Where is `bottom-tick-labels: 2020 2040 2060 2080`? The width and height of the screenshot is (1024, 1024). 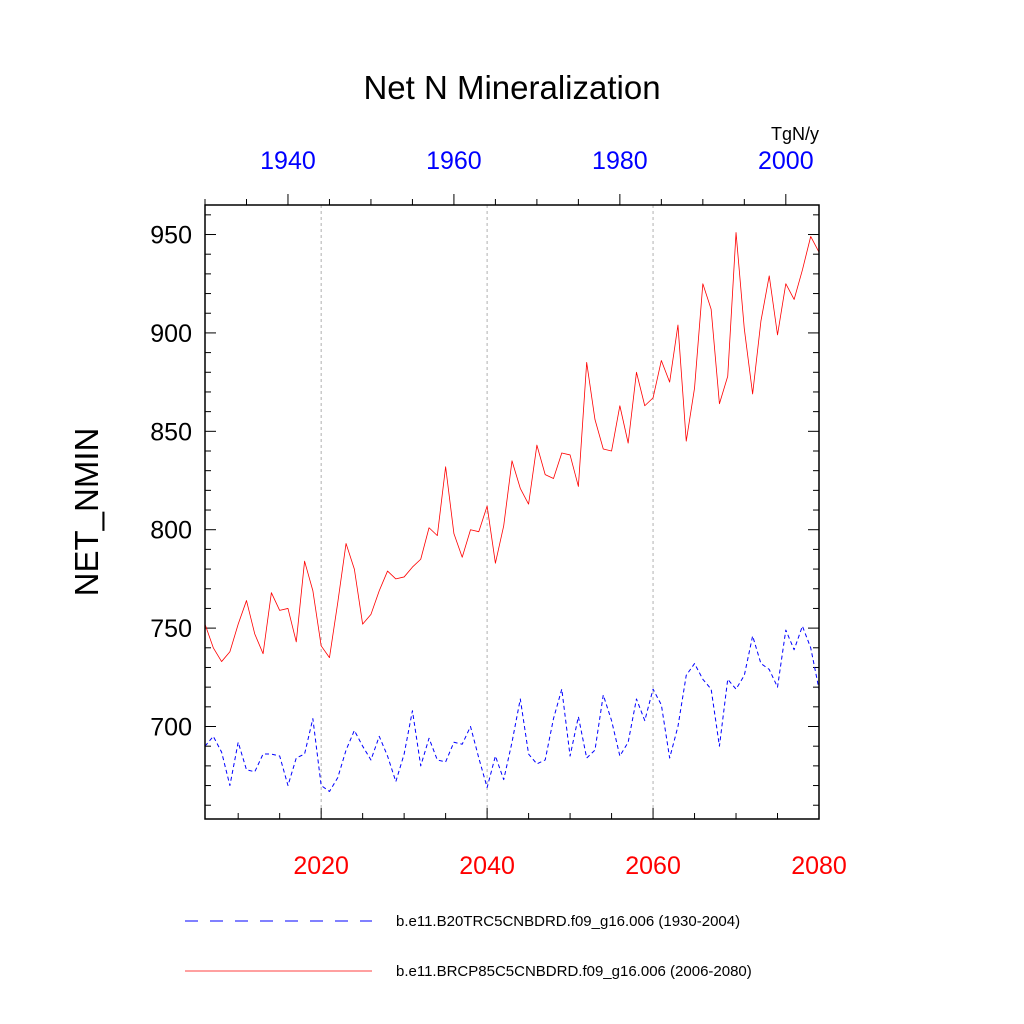 bottom-tick-labels: 2020 2040 2060 2080 is located at coordinates (569, 866).